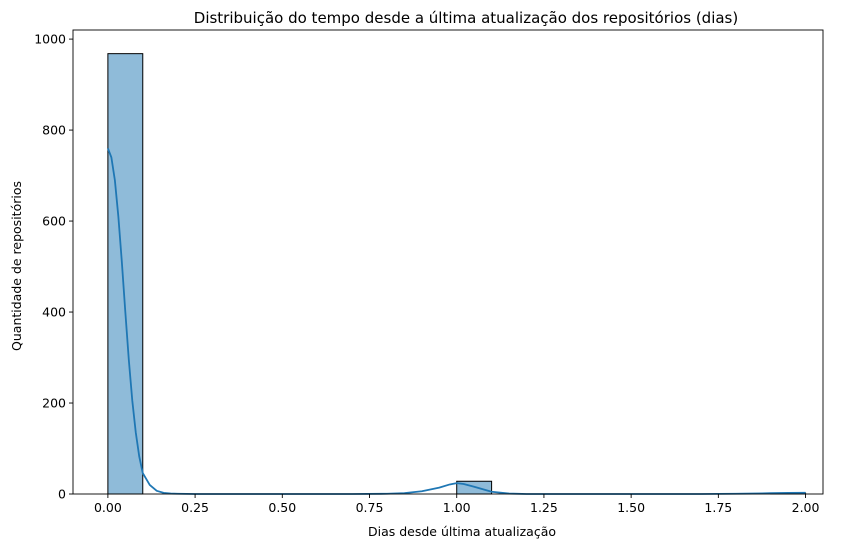 This screenshot has height=548, width=859. Describe the element at coordinates (16, 266) in the screenshot. I see `y-axis-label: Quantidade de repositórios` at that location.